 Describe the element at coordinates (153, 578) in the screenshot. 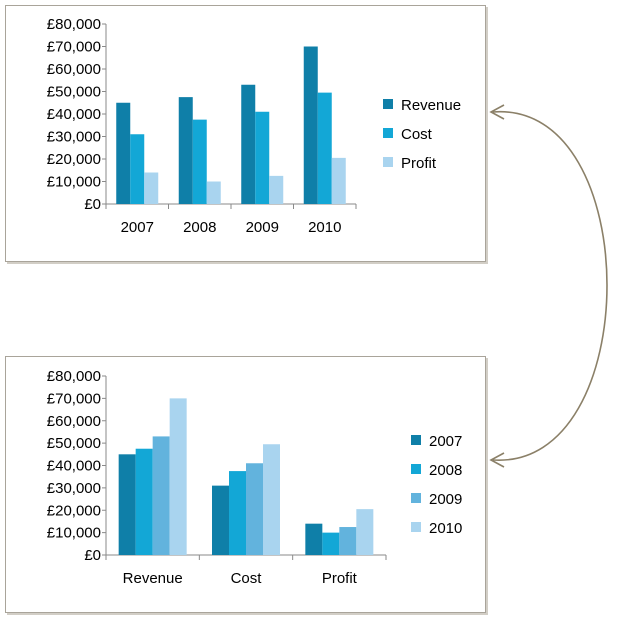

I see `chart-2-x-tick-label: Revenue` at that location.